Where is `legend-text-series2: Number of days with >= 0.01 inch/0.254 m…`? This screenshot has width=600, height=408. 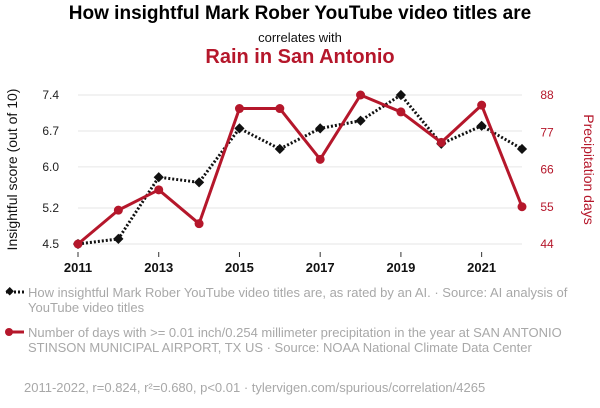 legend-text-series2: Number of days with >= 0.01 inch/0.254 m… is located at coordinates (295, 340).